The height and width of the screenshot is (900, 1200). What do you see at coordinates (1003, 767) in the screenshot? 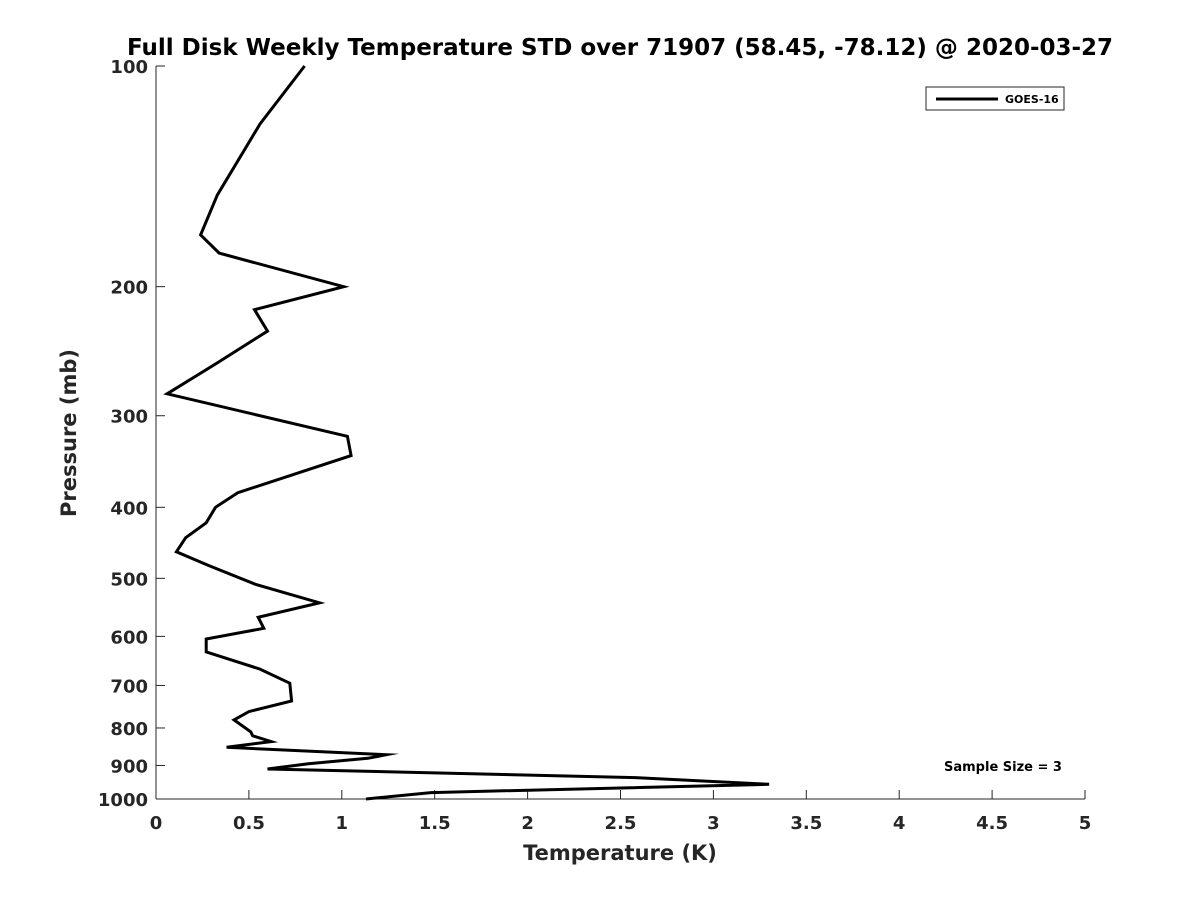
I see `sample-size-annotation: Sample Size = 3` at bounding box center [1003, 767].